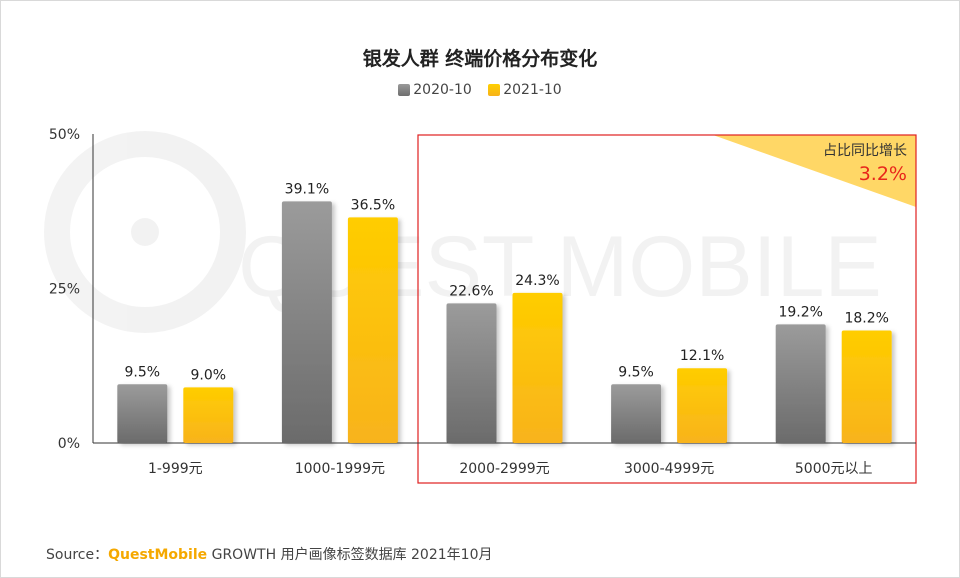 The width and height of the screenshot is (960, 578). What do you see at coordinates (504, 469) in the screenshot?
I see `x-tick-label-2: 2000-2999元` at bounding box center [504, 469].